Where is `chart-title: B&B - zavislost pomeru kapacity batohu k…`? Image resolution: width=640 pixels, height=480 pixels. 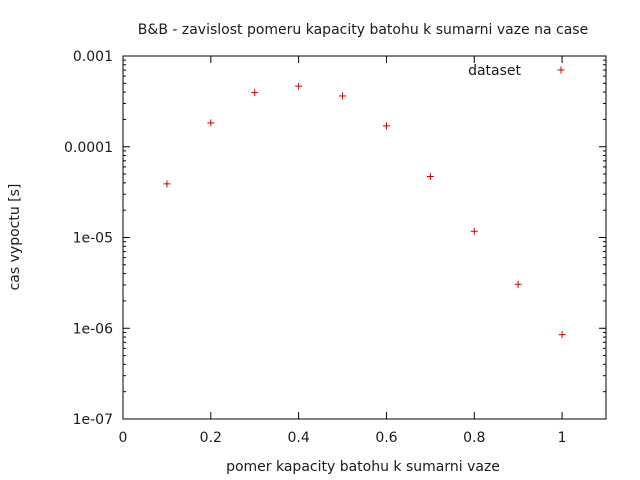
chart-title: B&B - zavislost pomeru kapacity batohu k… is located at coordinates (363, 30).